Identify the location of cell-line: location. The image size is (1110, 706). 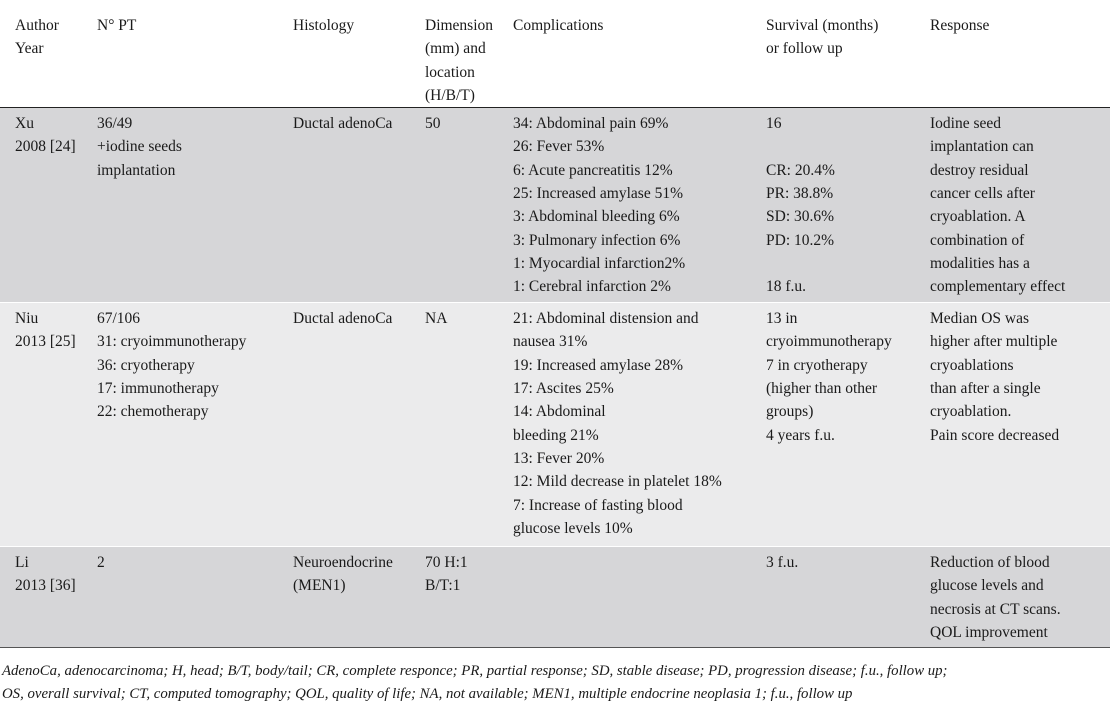
(450, 72).